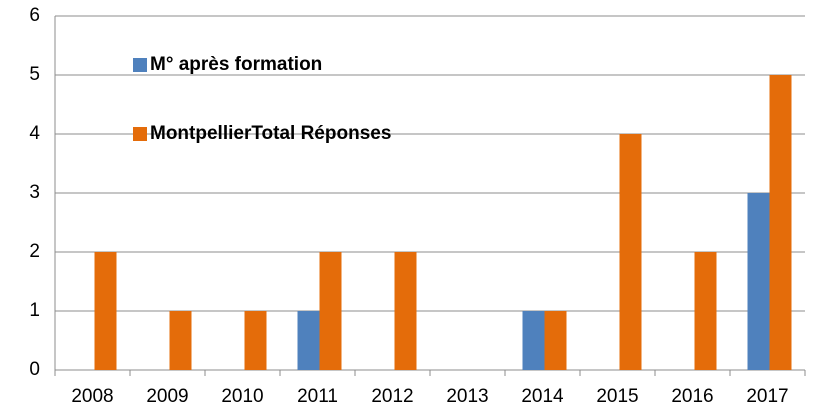 The image size is (820, 414). Describe the element at coordinates (34, 133) in the screenshot. I see `y-tick-label: 4` at that location.